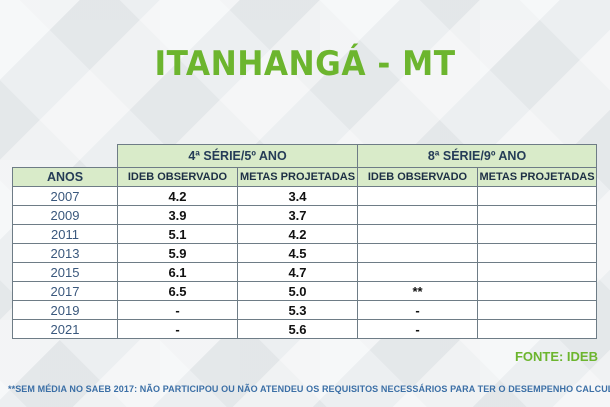  What do you see at coordinates (177, 253) in the screenshot?
I see `value-cell: 5.9` at bounding box center [177, 253].